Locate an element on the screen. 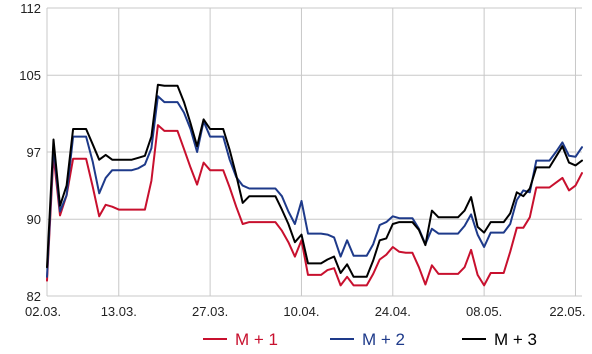  legend-label-2: M + 2 is located at coordinates (383, 339).